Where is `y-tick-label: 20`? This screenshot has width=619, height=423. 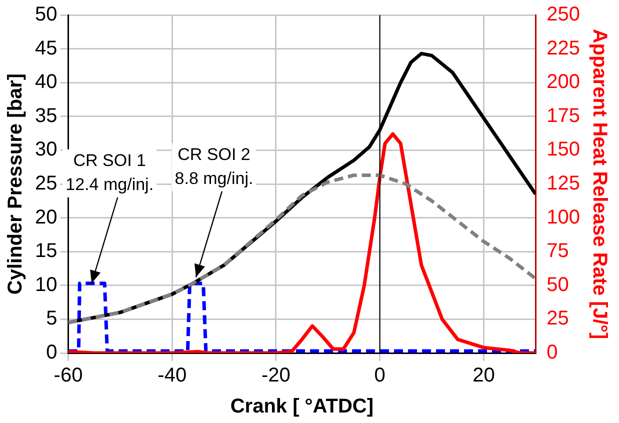 y-tick-label: 20 is located at coordinates (46, 217).